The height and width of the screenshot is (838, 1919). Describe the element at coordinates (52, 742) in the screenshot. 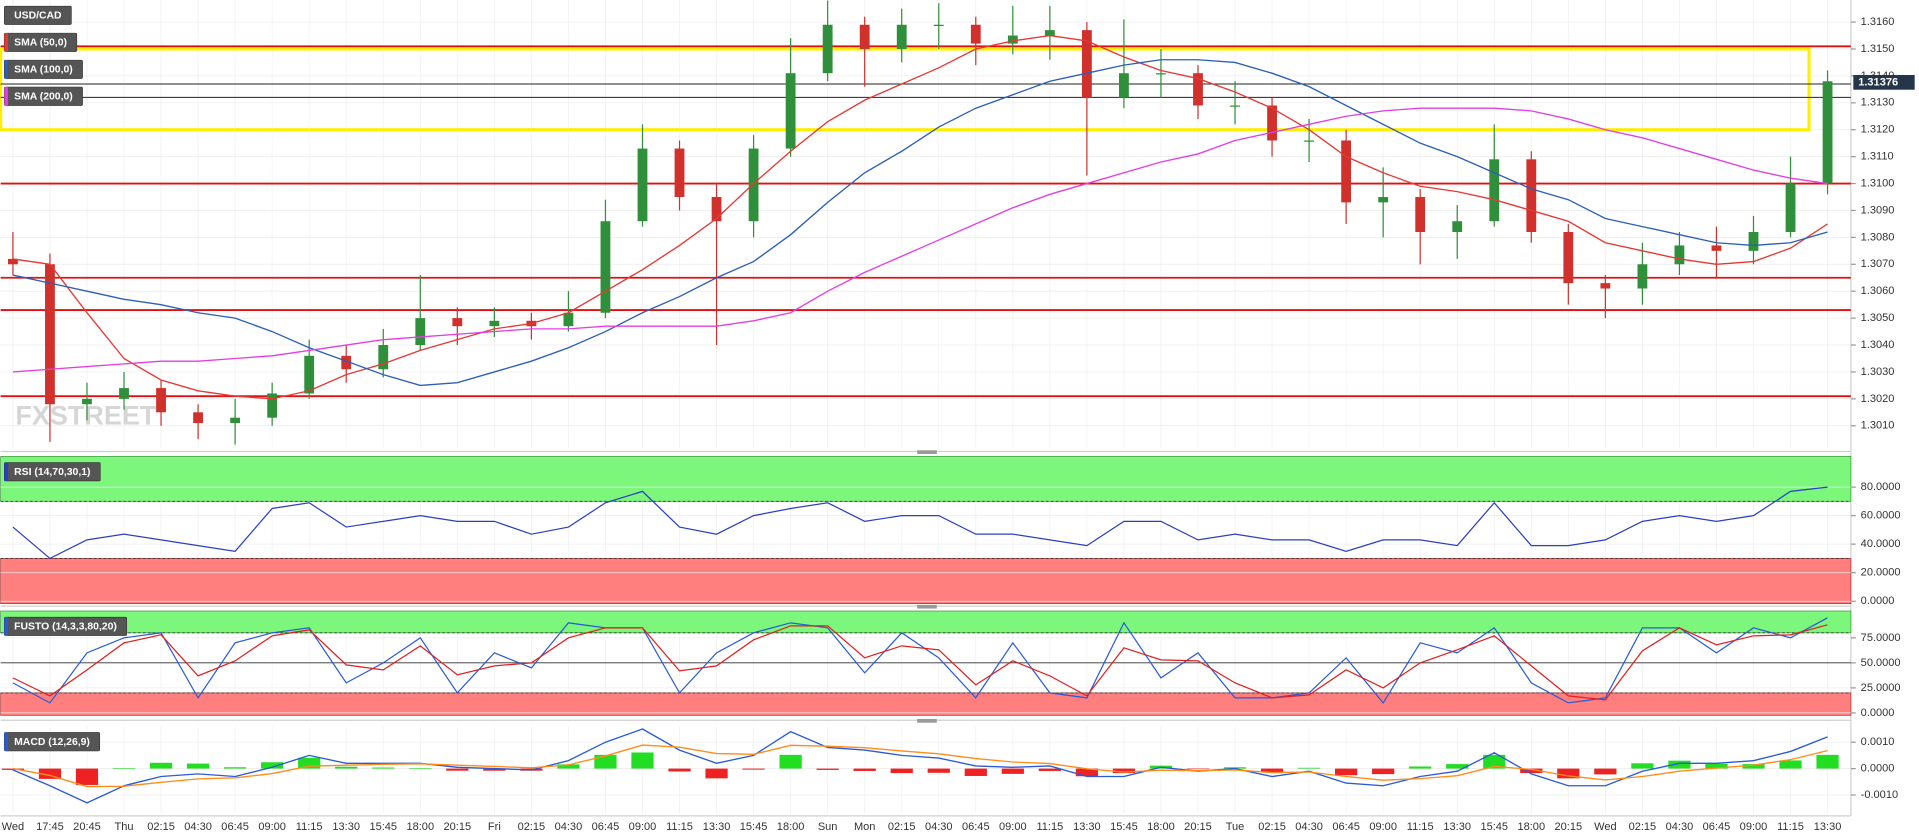

I see `indicator-label: MACD (12,26,9)` at that location.